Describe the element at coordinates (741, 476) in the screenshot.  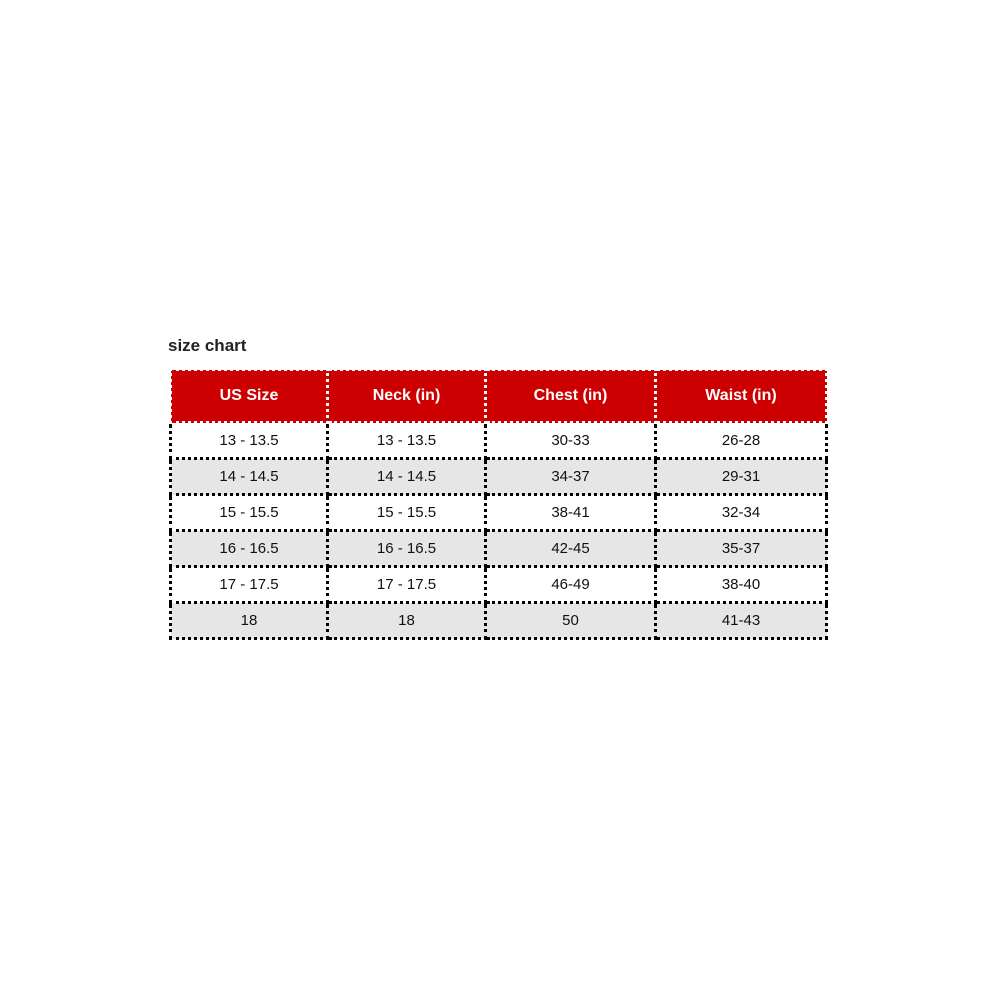
I see `table-cell: 29-31` at that location.